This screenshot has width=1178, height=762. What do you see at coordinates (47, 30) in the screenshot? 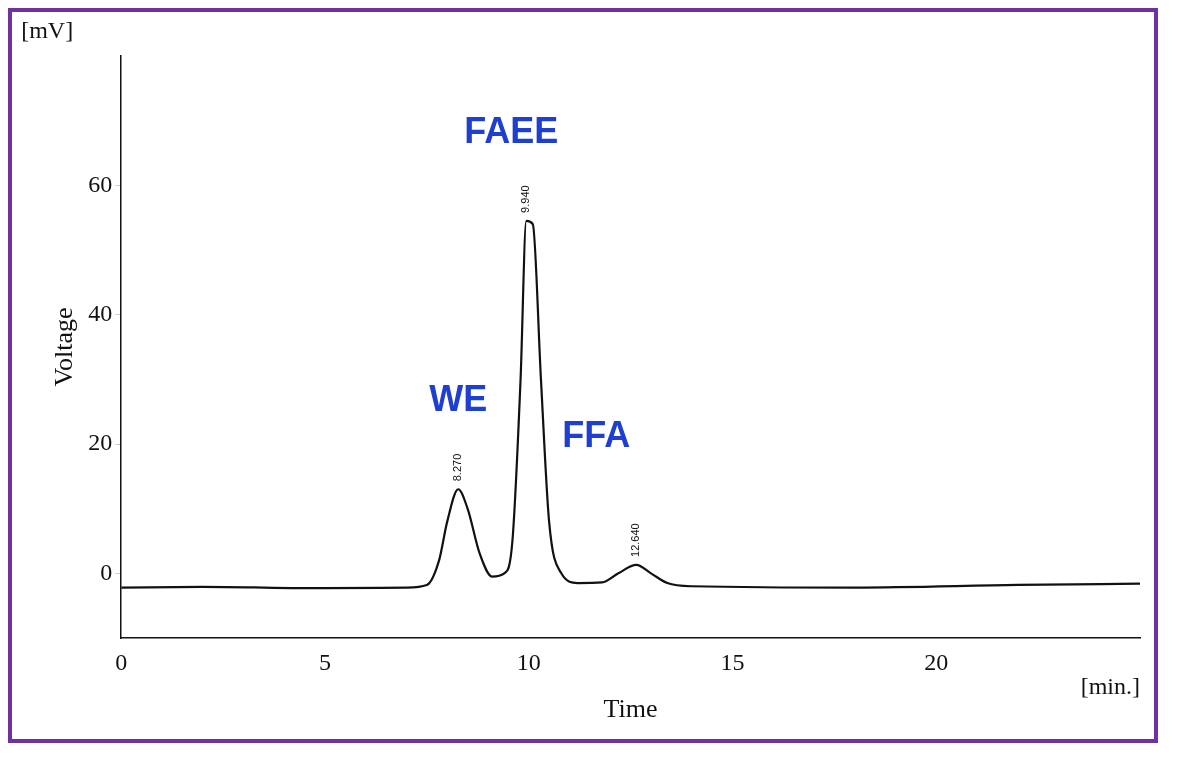
I see `text: [mV]` at bounding box center [47, 30].